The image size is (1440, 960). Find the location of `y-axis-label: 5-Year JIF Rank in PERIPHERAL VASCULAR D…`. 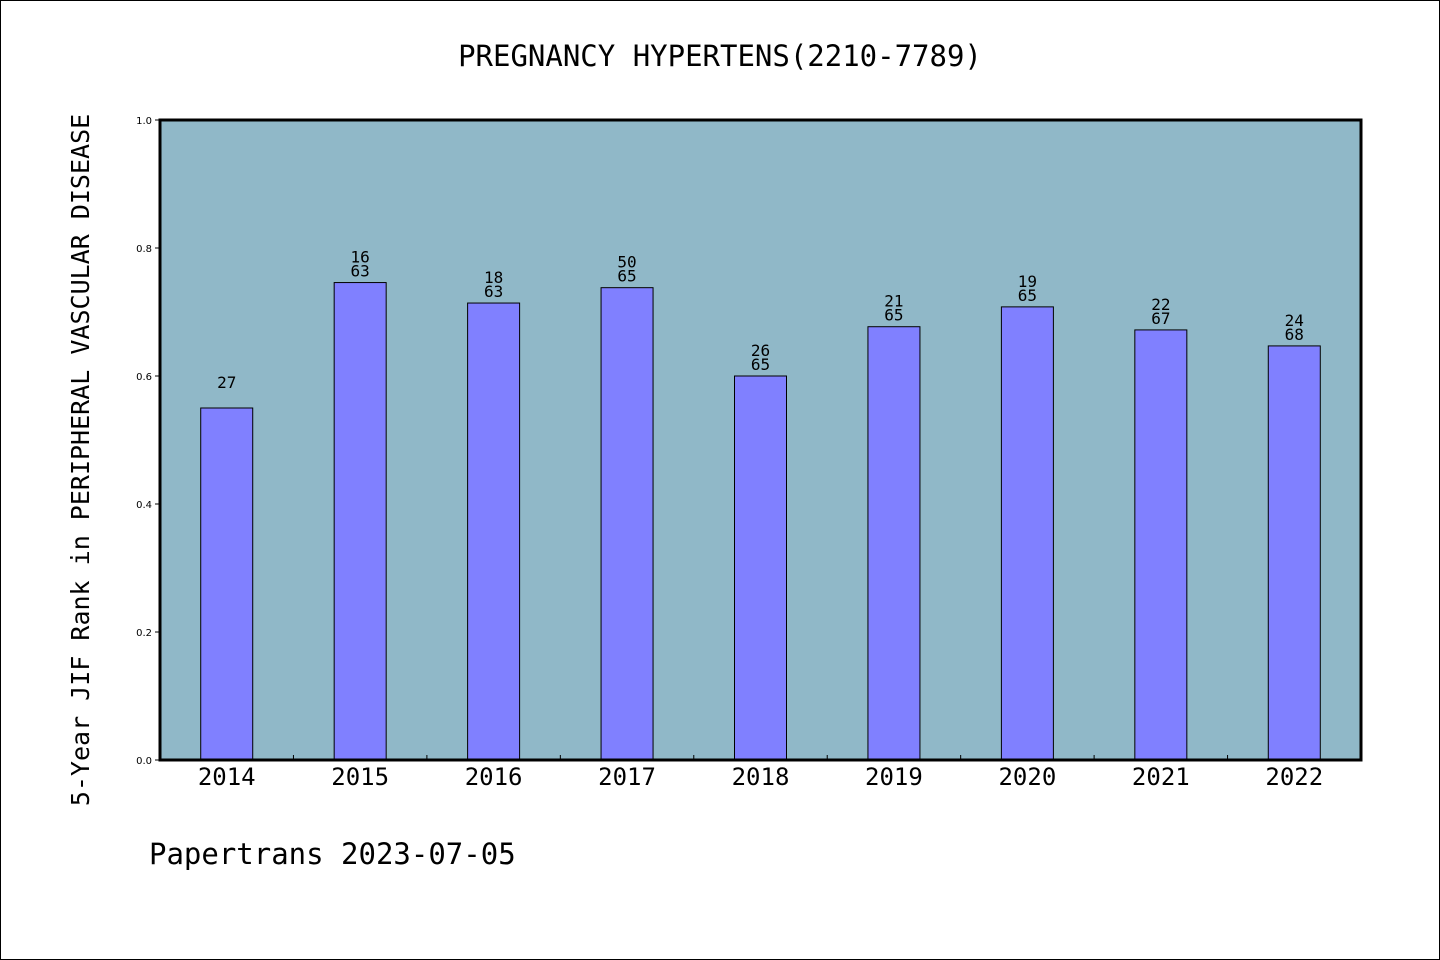

y-axis-label: 5-Year JIF Rank in PERIPHERAL VASCULAR D… is located at coordinates (80, 460).